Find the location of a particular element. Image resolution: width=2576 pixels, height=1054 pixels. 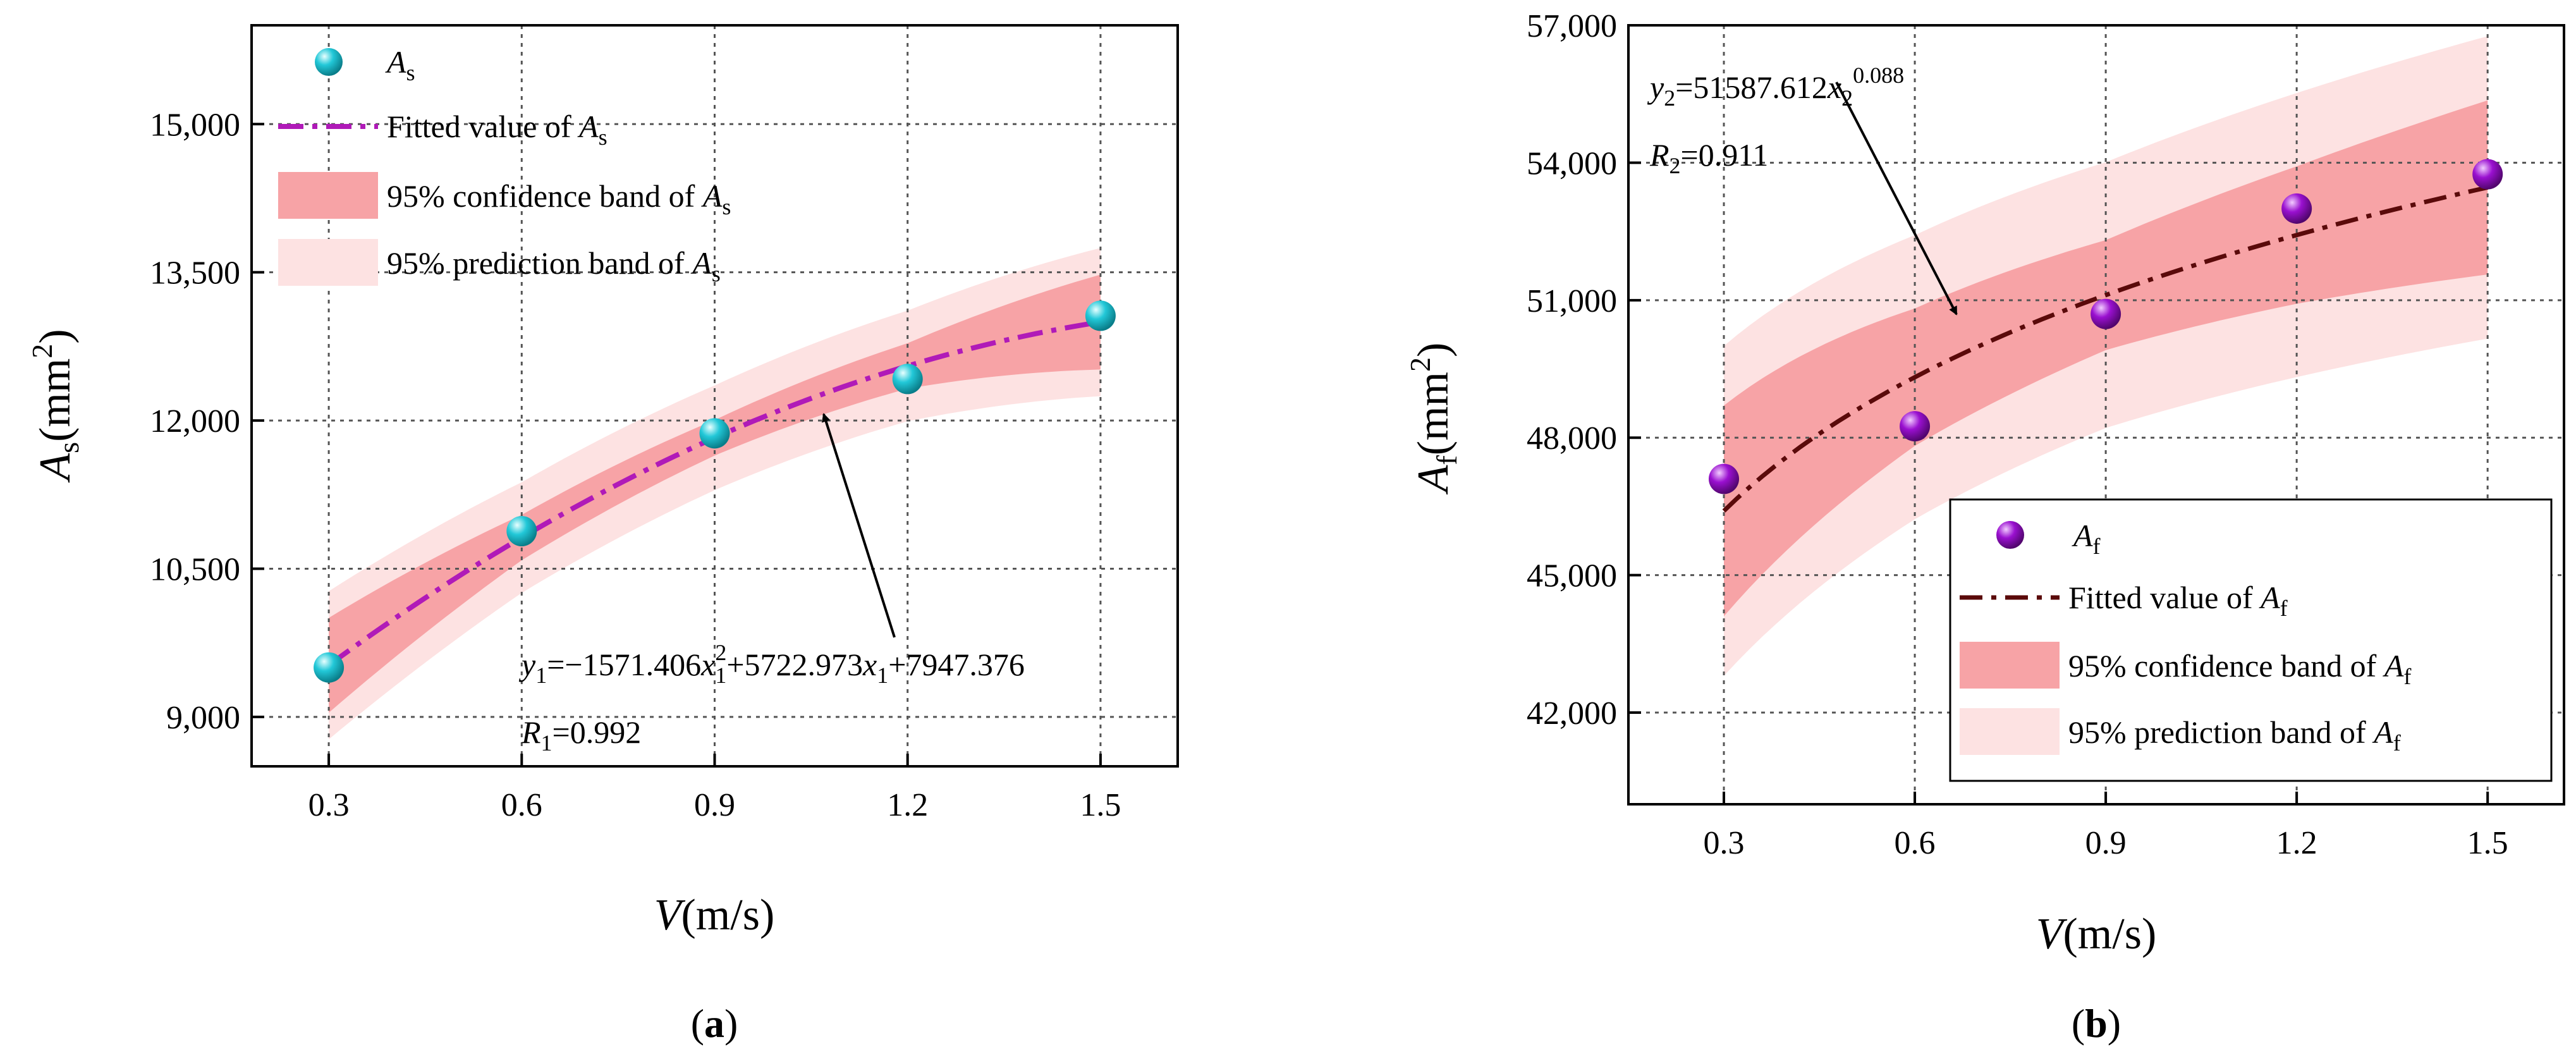

legend-point-marker-b is located at coordinates (2010, 535).